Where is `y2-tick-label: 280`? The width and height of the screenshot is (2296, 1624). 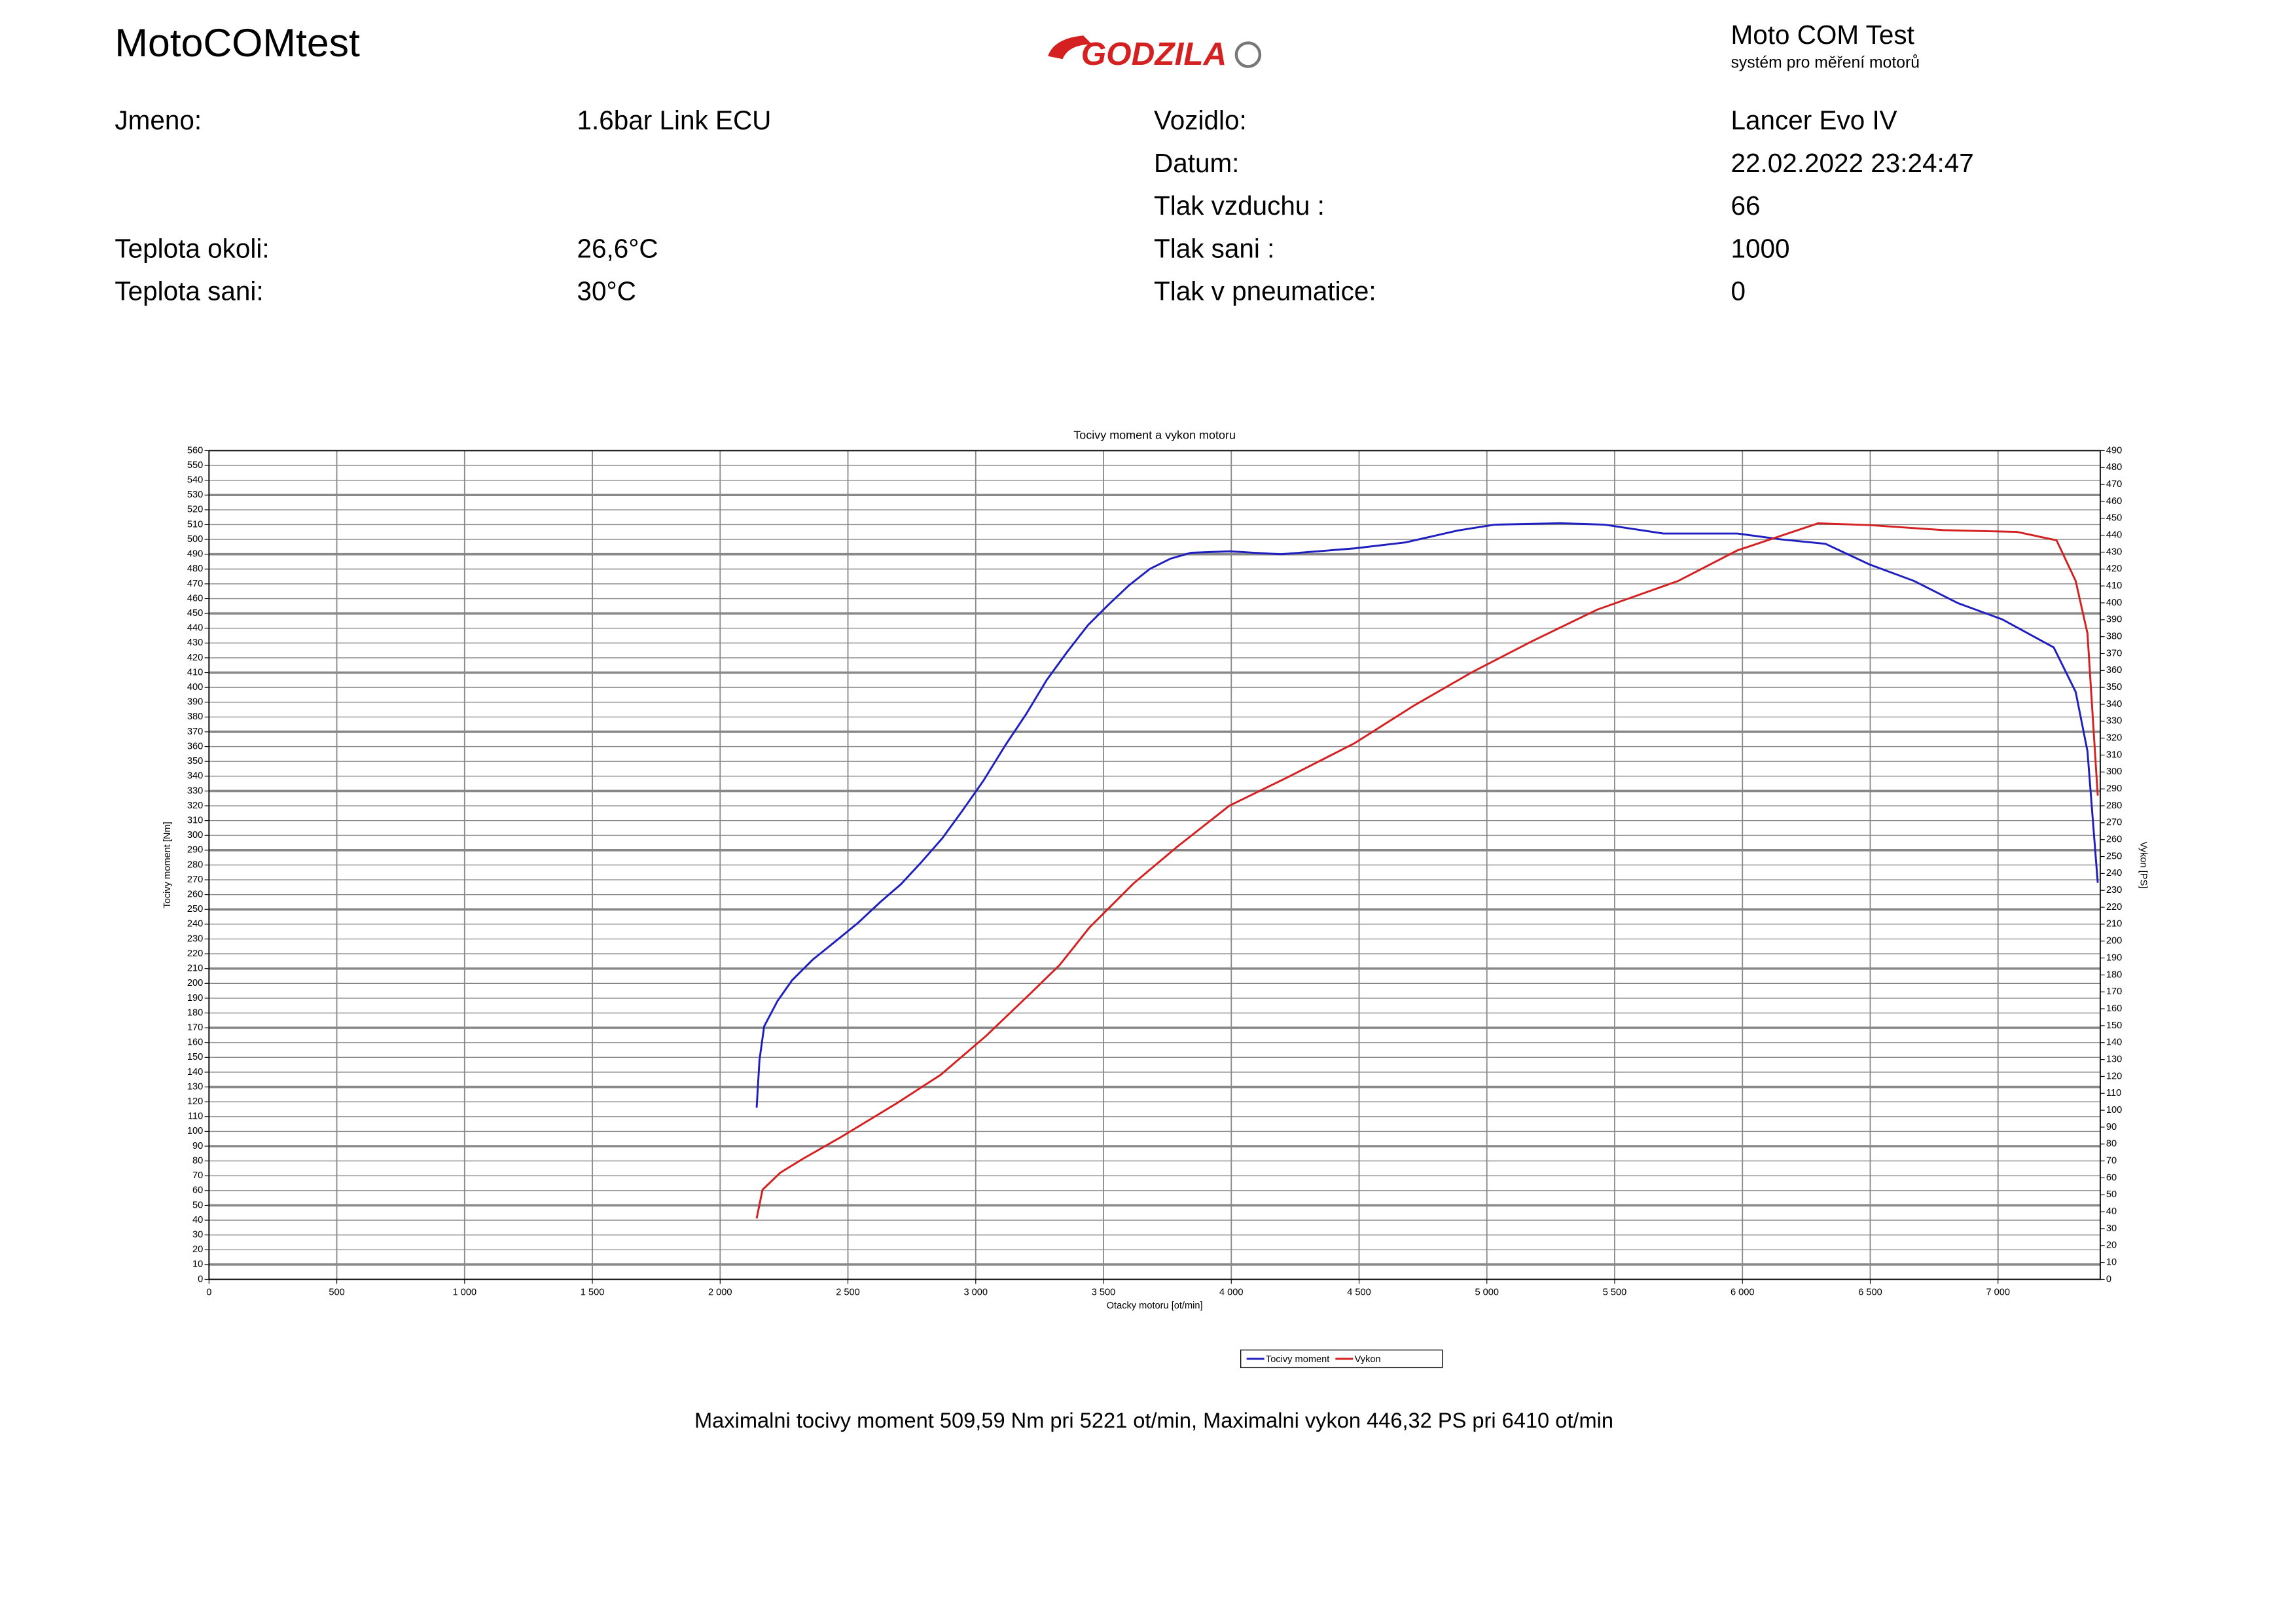 y2-tick-label: 280 is located at coordinates (2114, 806).